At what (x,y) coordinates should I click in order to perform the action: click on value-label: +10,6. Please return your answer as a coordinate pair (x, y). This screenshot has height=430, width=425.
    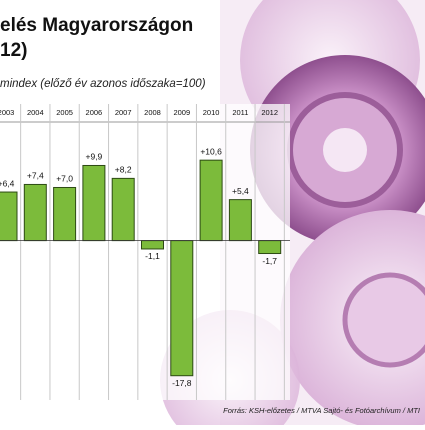
    Looking at the image, I should click on (211, 151).